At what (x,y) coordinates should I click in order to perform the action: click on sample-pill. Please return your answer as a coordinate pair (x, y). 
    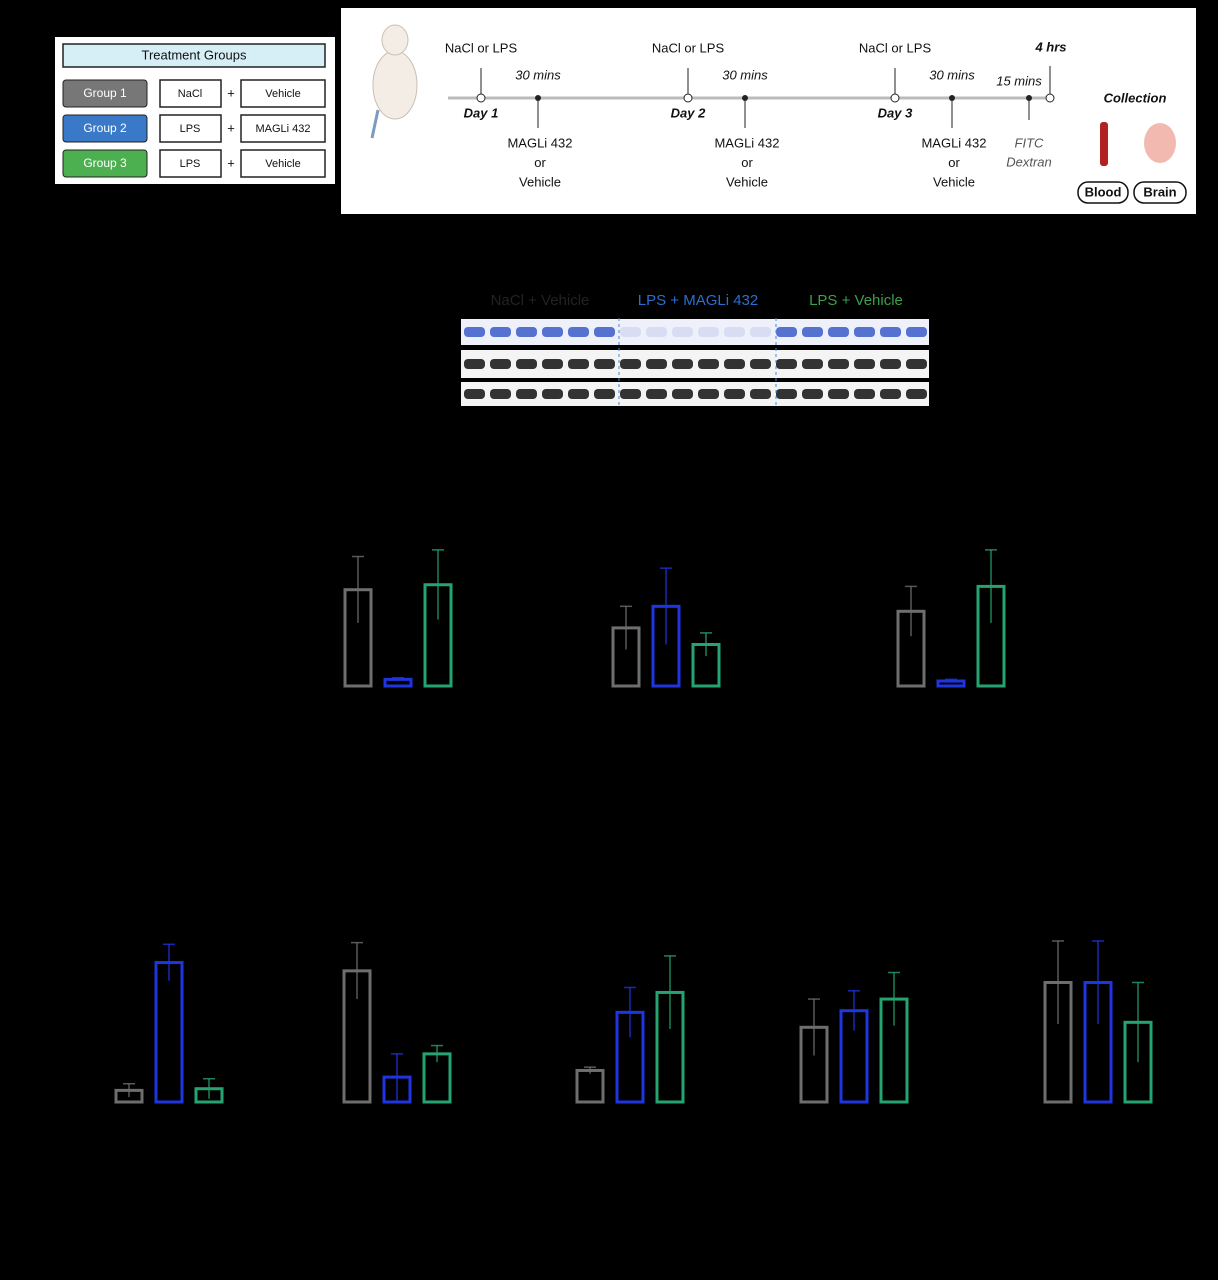
    Looking at the image, I should click on (1160, 192).